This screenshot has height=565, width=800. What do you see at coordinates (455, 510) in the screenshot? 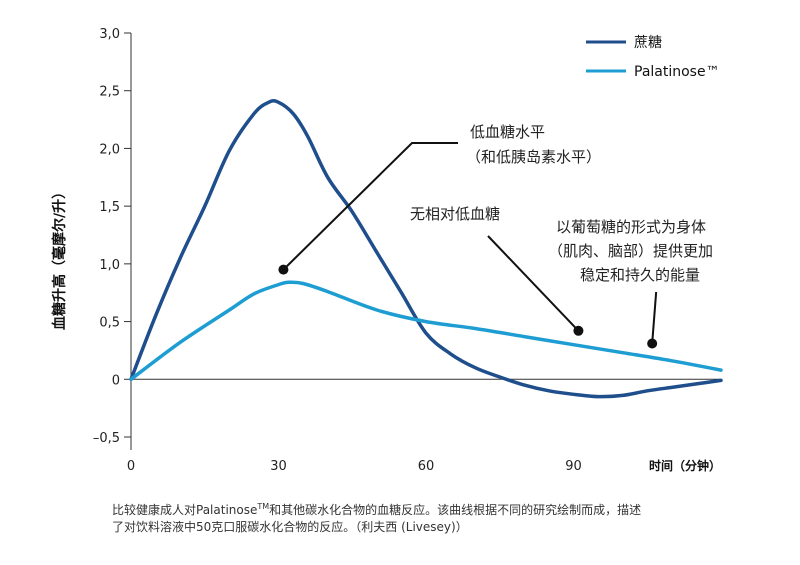
I see `caption-line1-end: 和其他碳水化合物的血糖反应。该曲线根据不同的研究绘制而成，描述` at bounding box center [455, 510].